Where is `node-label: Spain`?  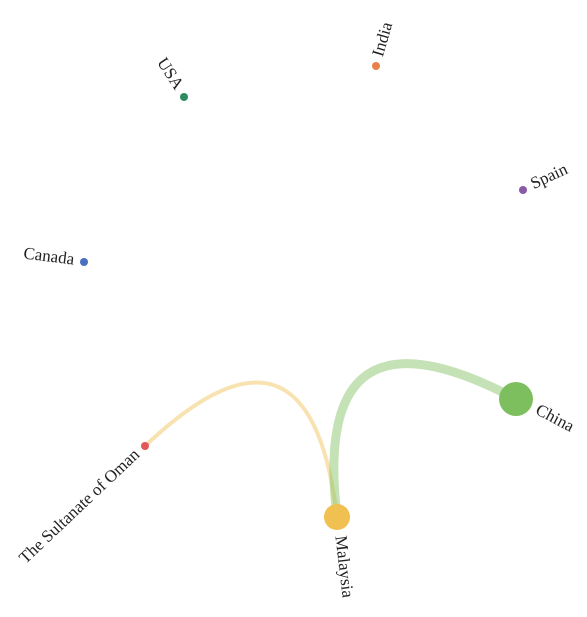
node-label: Spain is located at coordinates (549, 176).